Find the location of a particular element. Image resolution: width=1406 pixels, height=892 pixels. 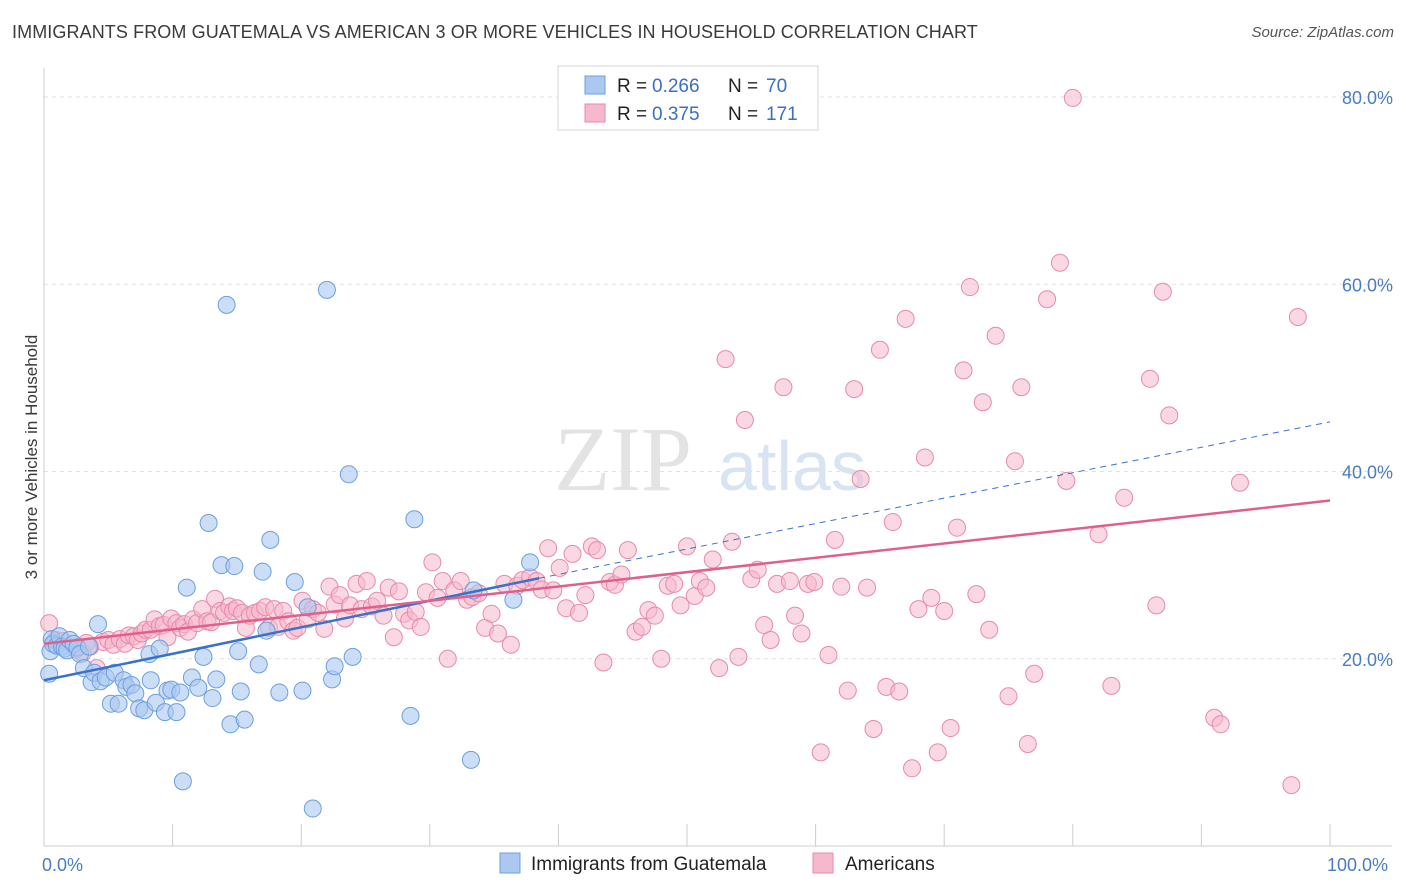

legend-swatch-pink is located at coordinates (595, 113).